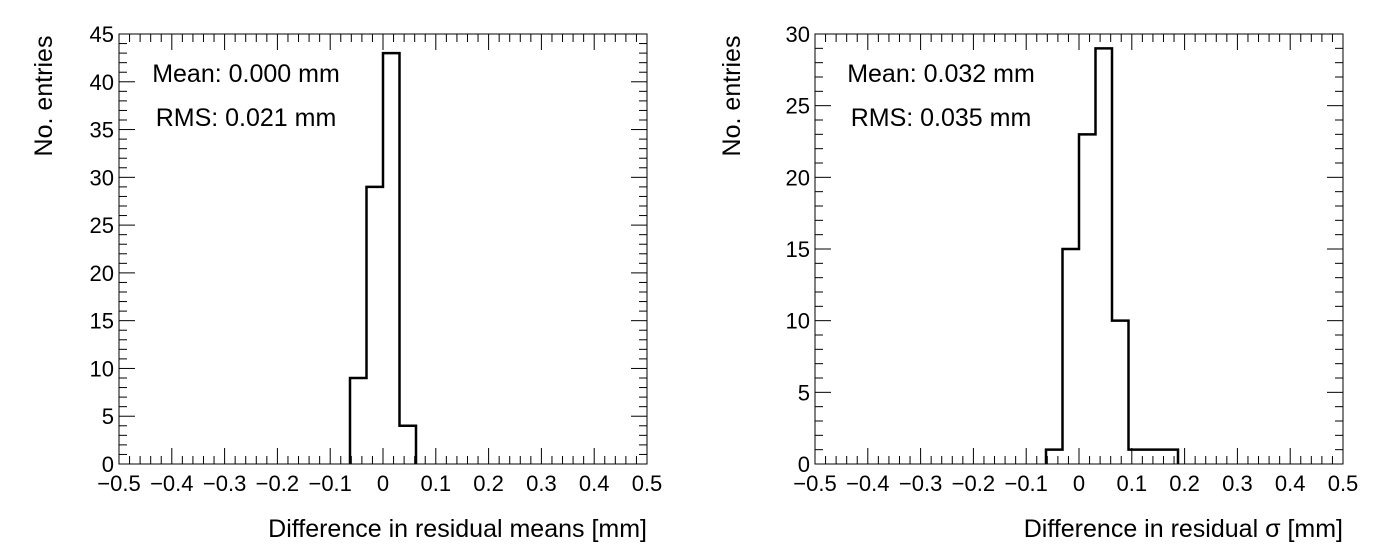  I want to click on x-axis-label: Difference in residual means [mm], so click(457, 529).